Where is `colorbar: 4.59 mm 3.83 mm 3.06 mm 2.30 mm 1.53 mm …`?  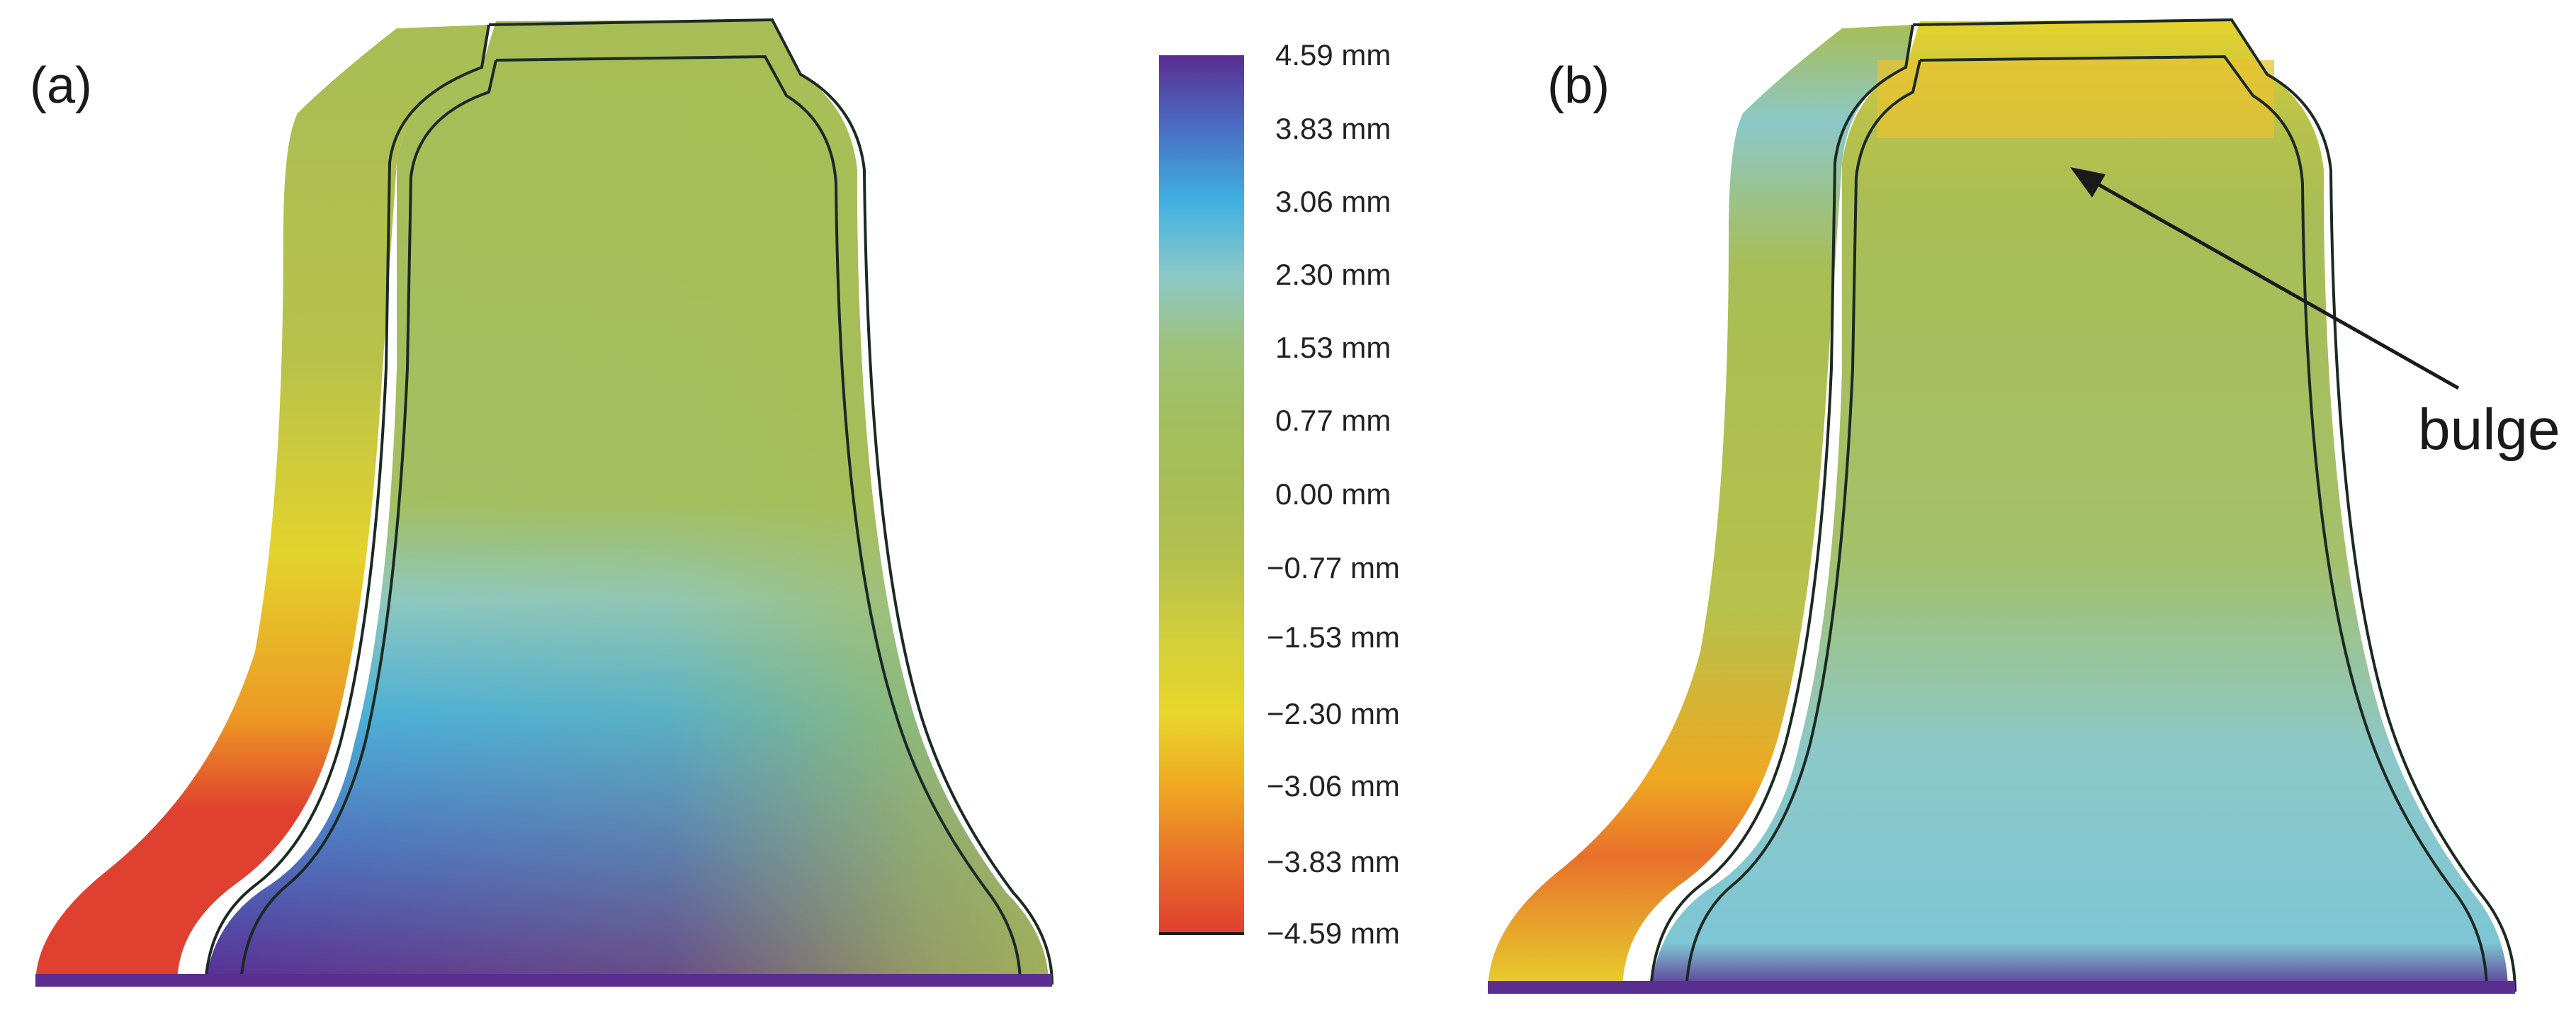
colorbar: 4.59 mm 3.83 mm 3.06 mm 2.30 mm 1.53 mm … is located at coordinates (1286, 494).